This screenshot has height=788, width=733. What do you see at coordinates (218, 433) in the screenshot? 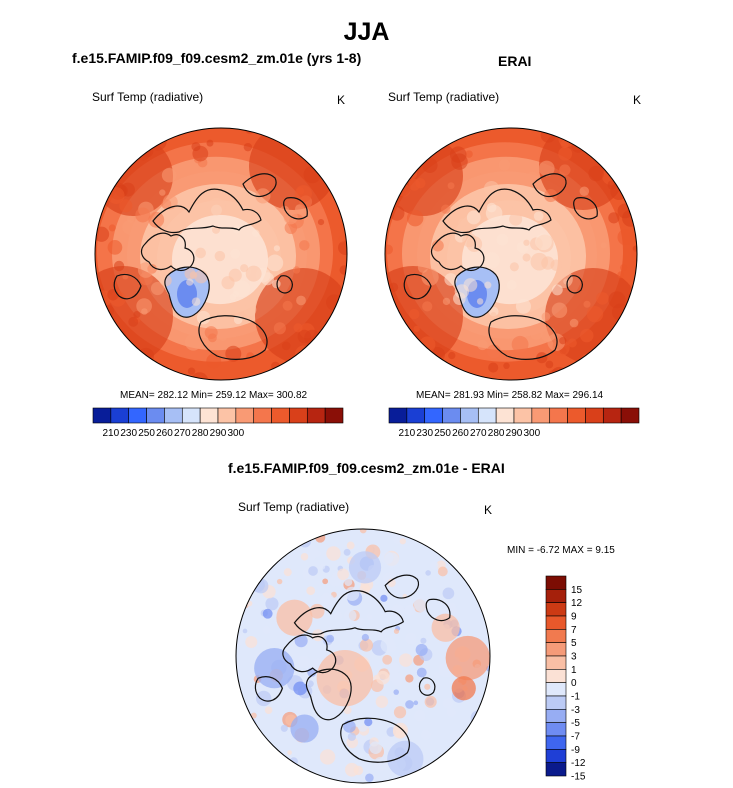
I see `panel1-colorbar-tick-label: 290` at bounding box center [218, 433].